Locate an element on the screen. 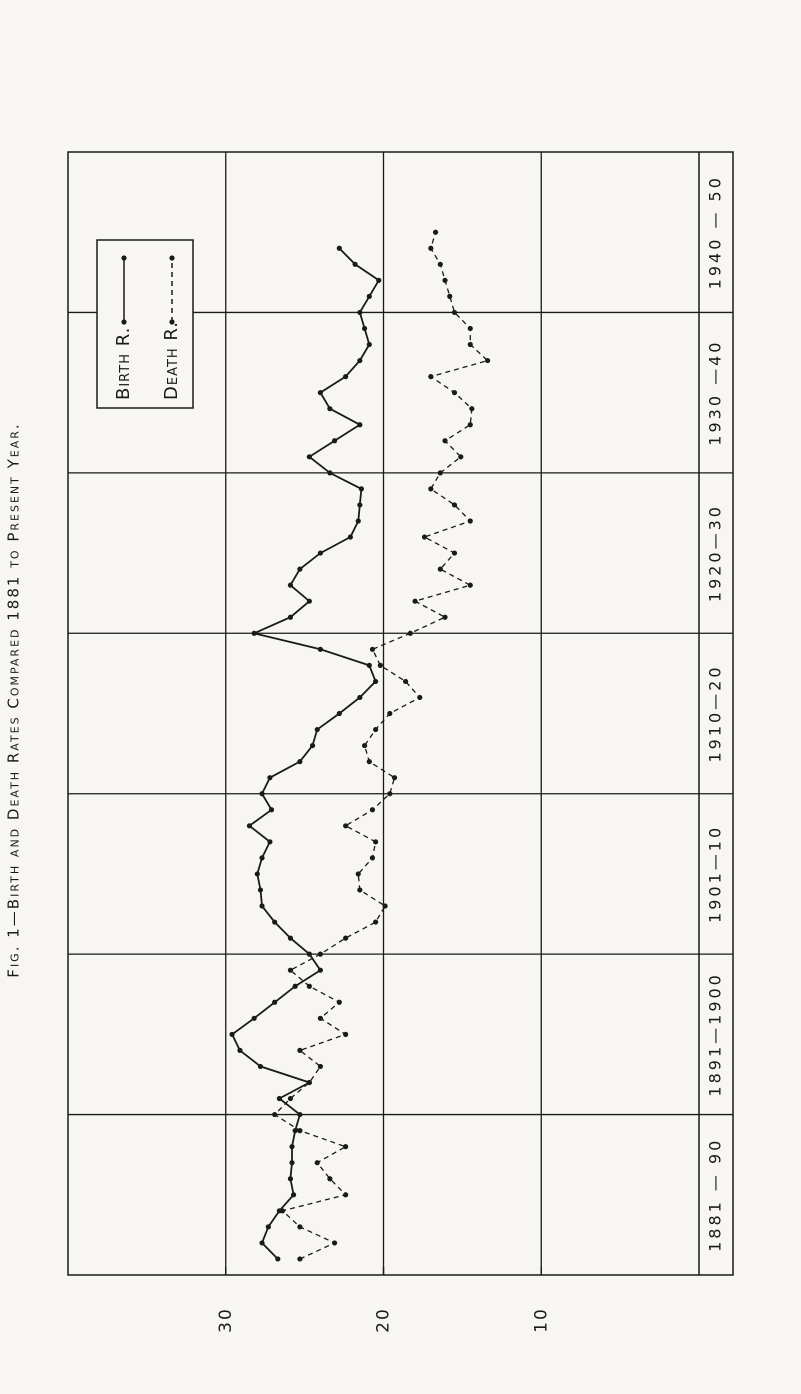 The height and width of the screenshot is (1394, 801). value-tick-label: 10 is located at coordinates (541, 1320).